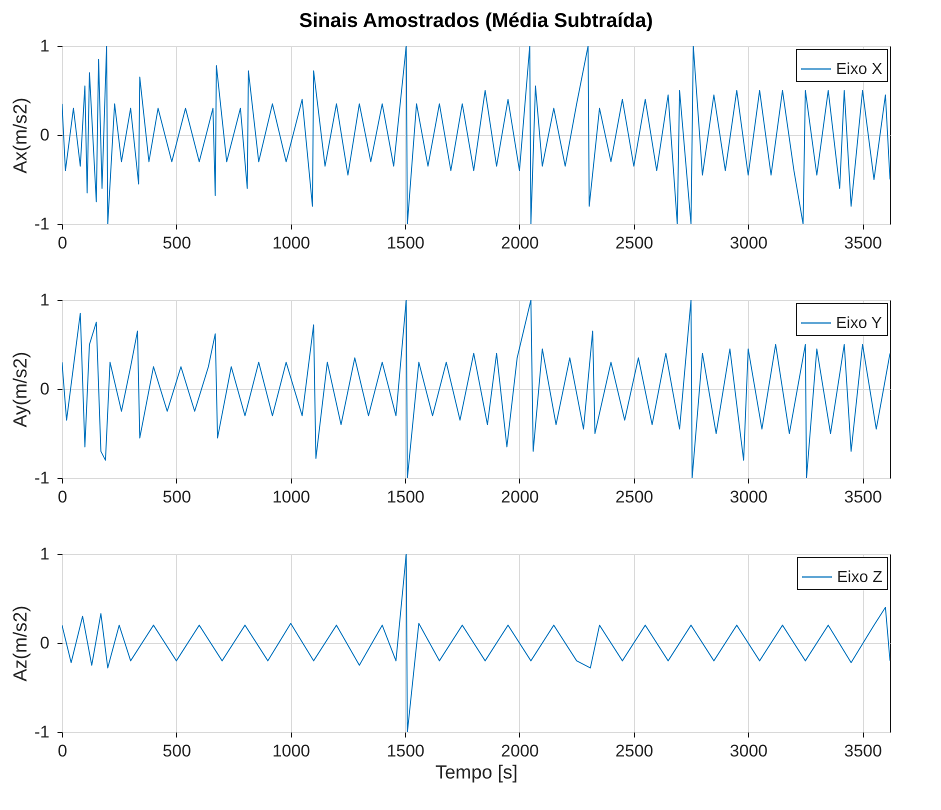 The height and width of the screenshot is (810, 941). What do you see at coordinates (476, 773) in the screenshot?
I see `x-axis-title: Tempo [s]` at bounding box center [476, 773].